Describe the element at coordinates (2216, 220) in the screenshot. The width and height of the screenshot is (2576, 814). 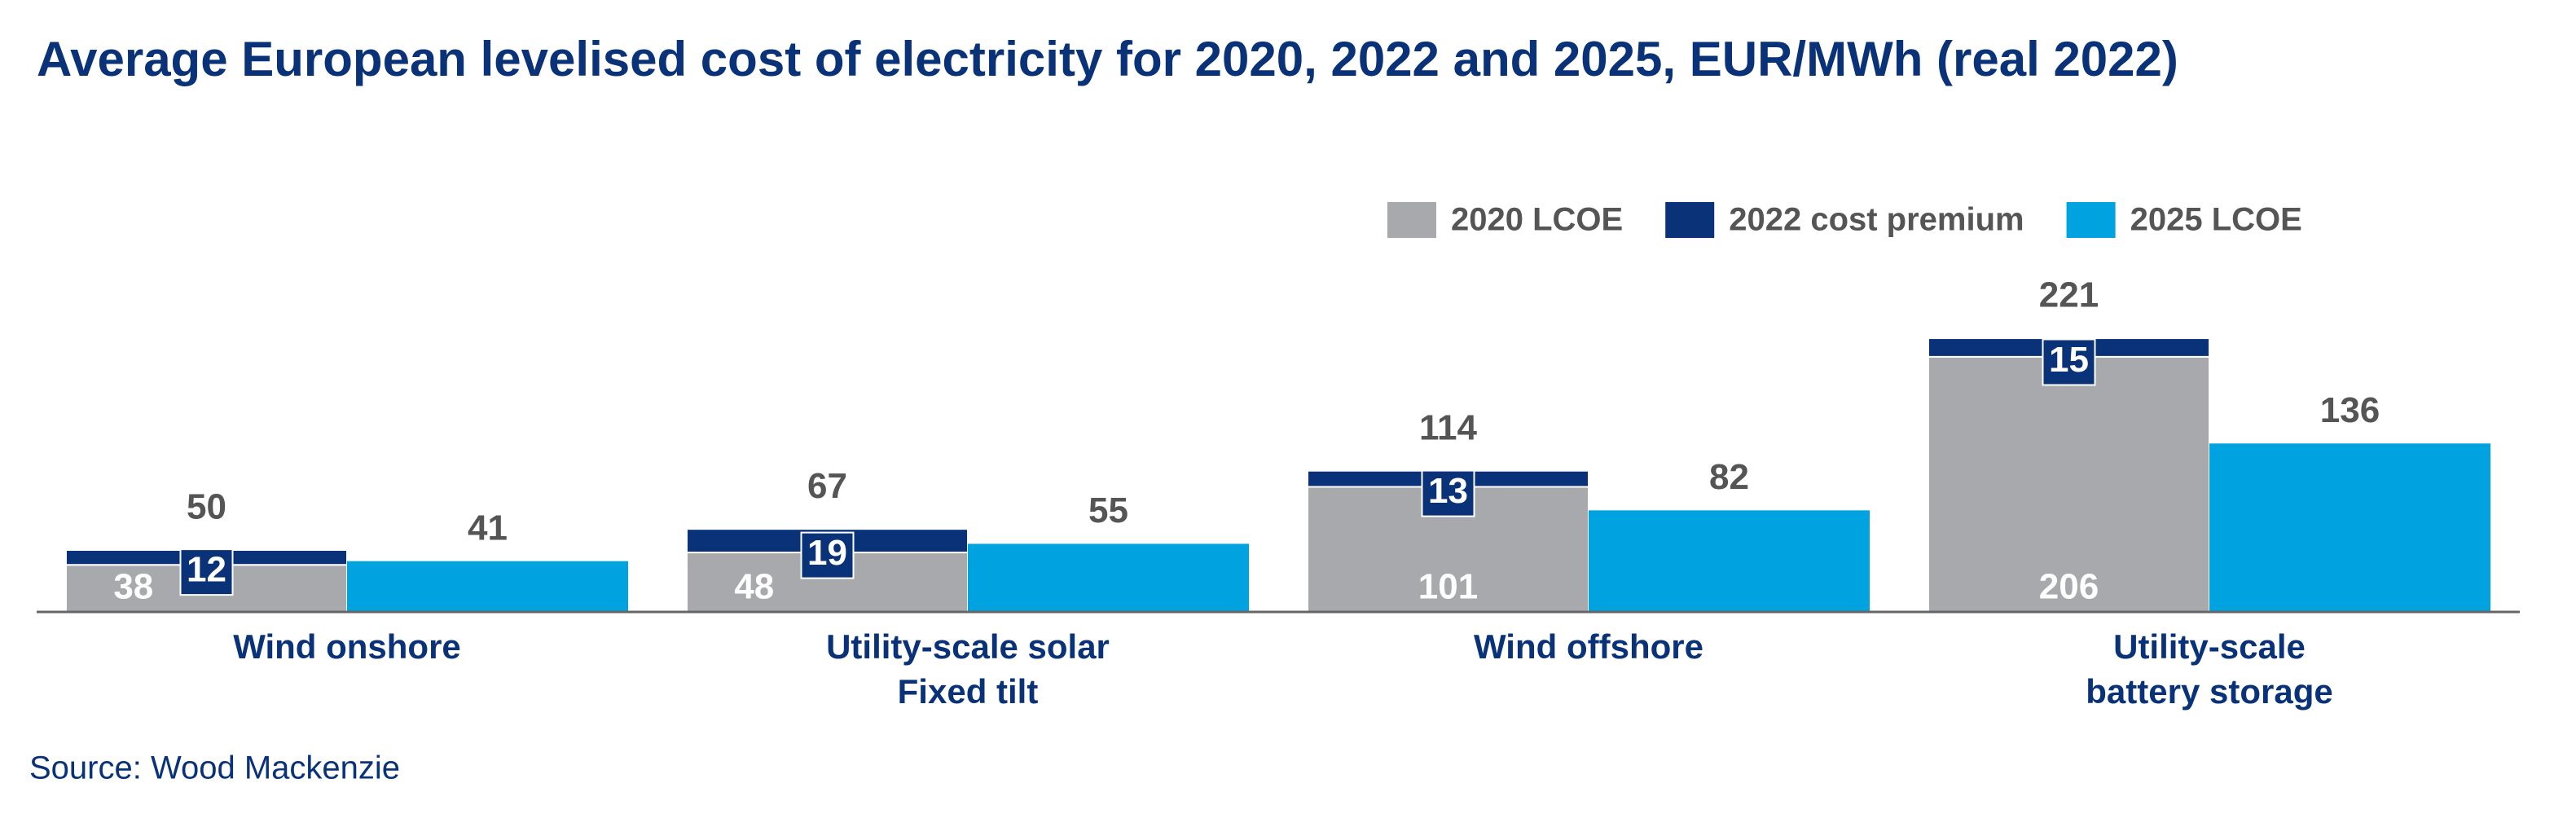
I see `legend-label: 2025 LCOE` at that location.